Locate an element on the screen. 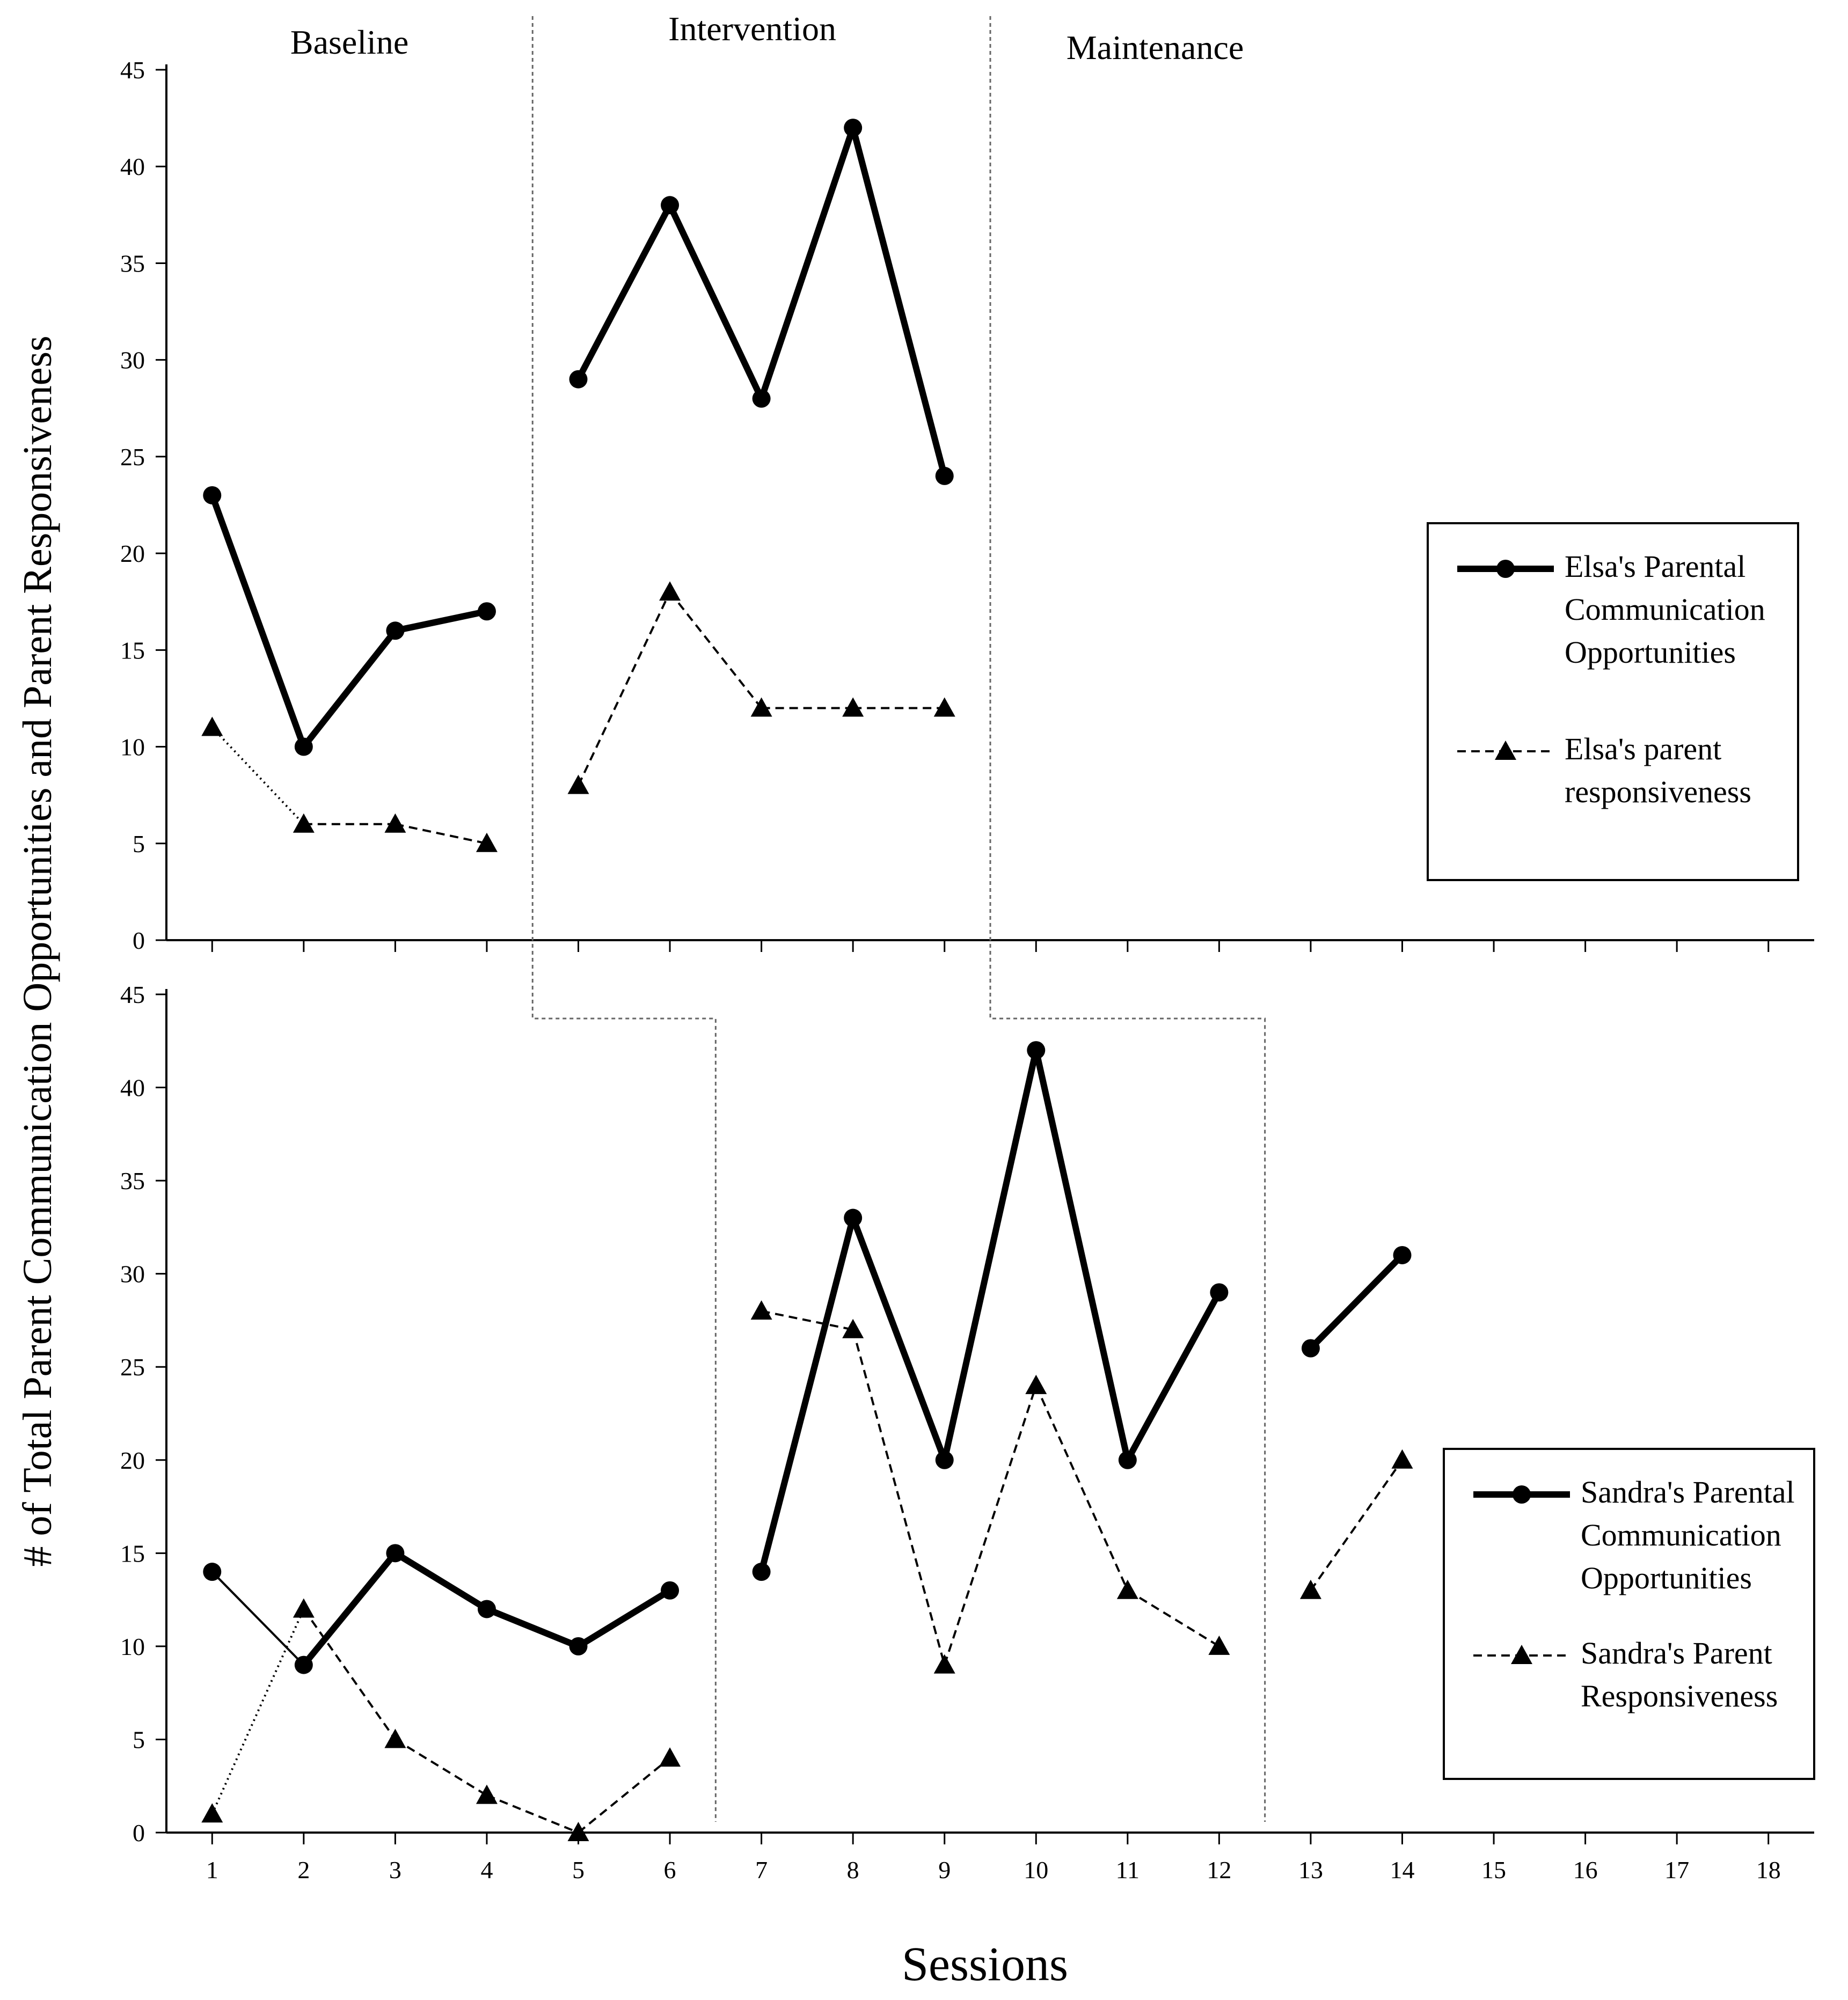  y-tick-label-elsa-0: 0 is located at coordinates (139, 940).